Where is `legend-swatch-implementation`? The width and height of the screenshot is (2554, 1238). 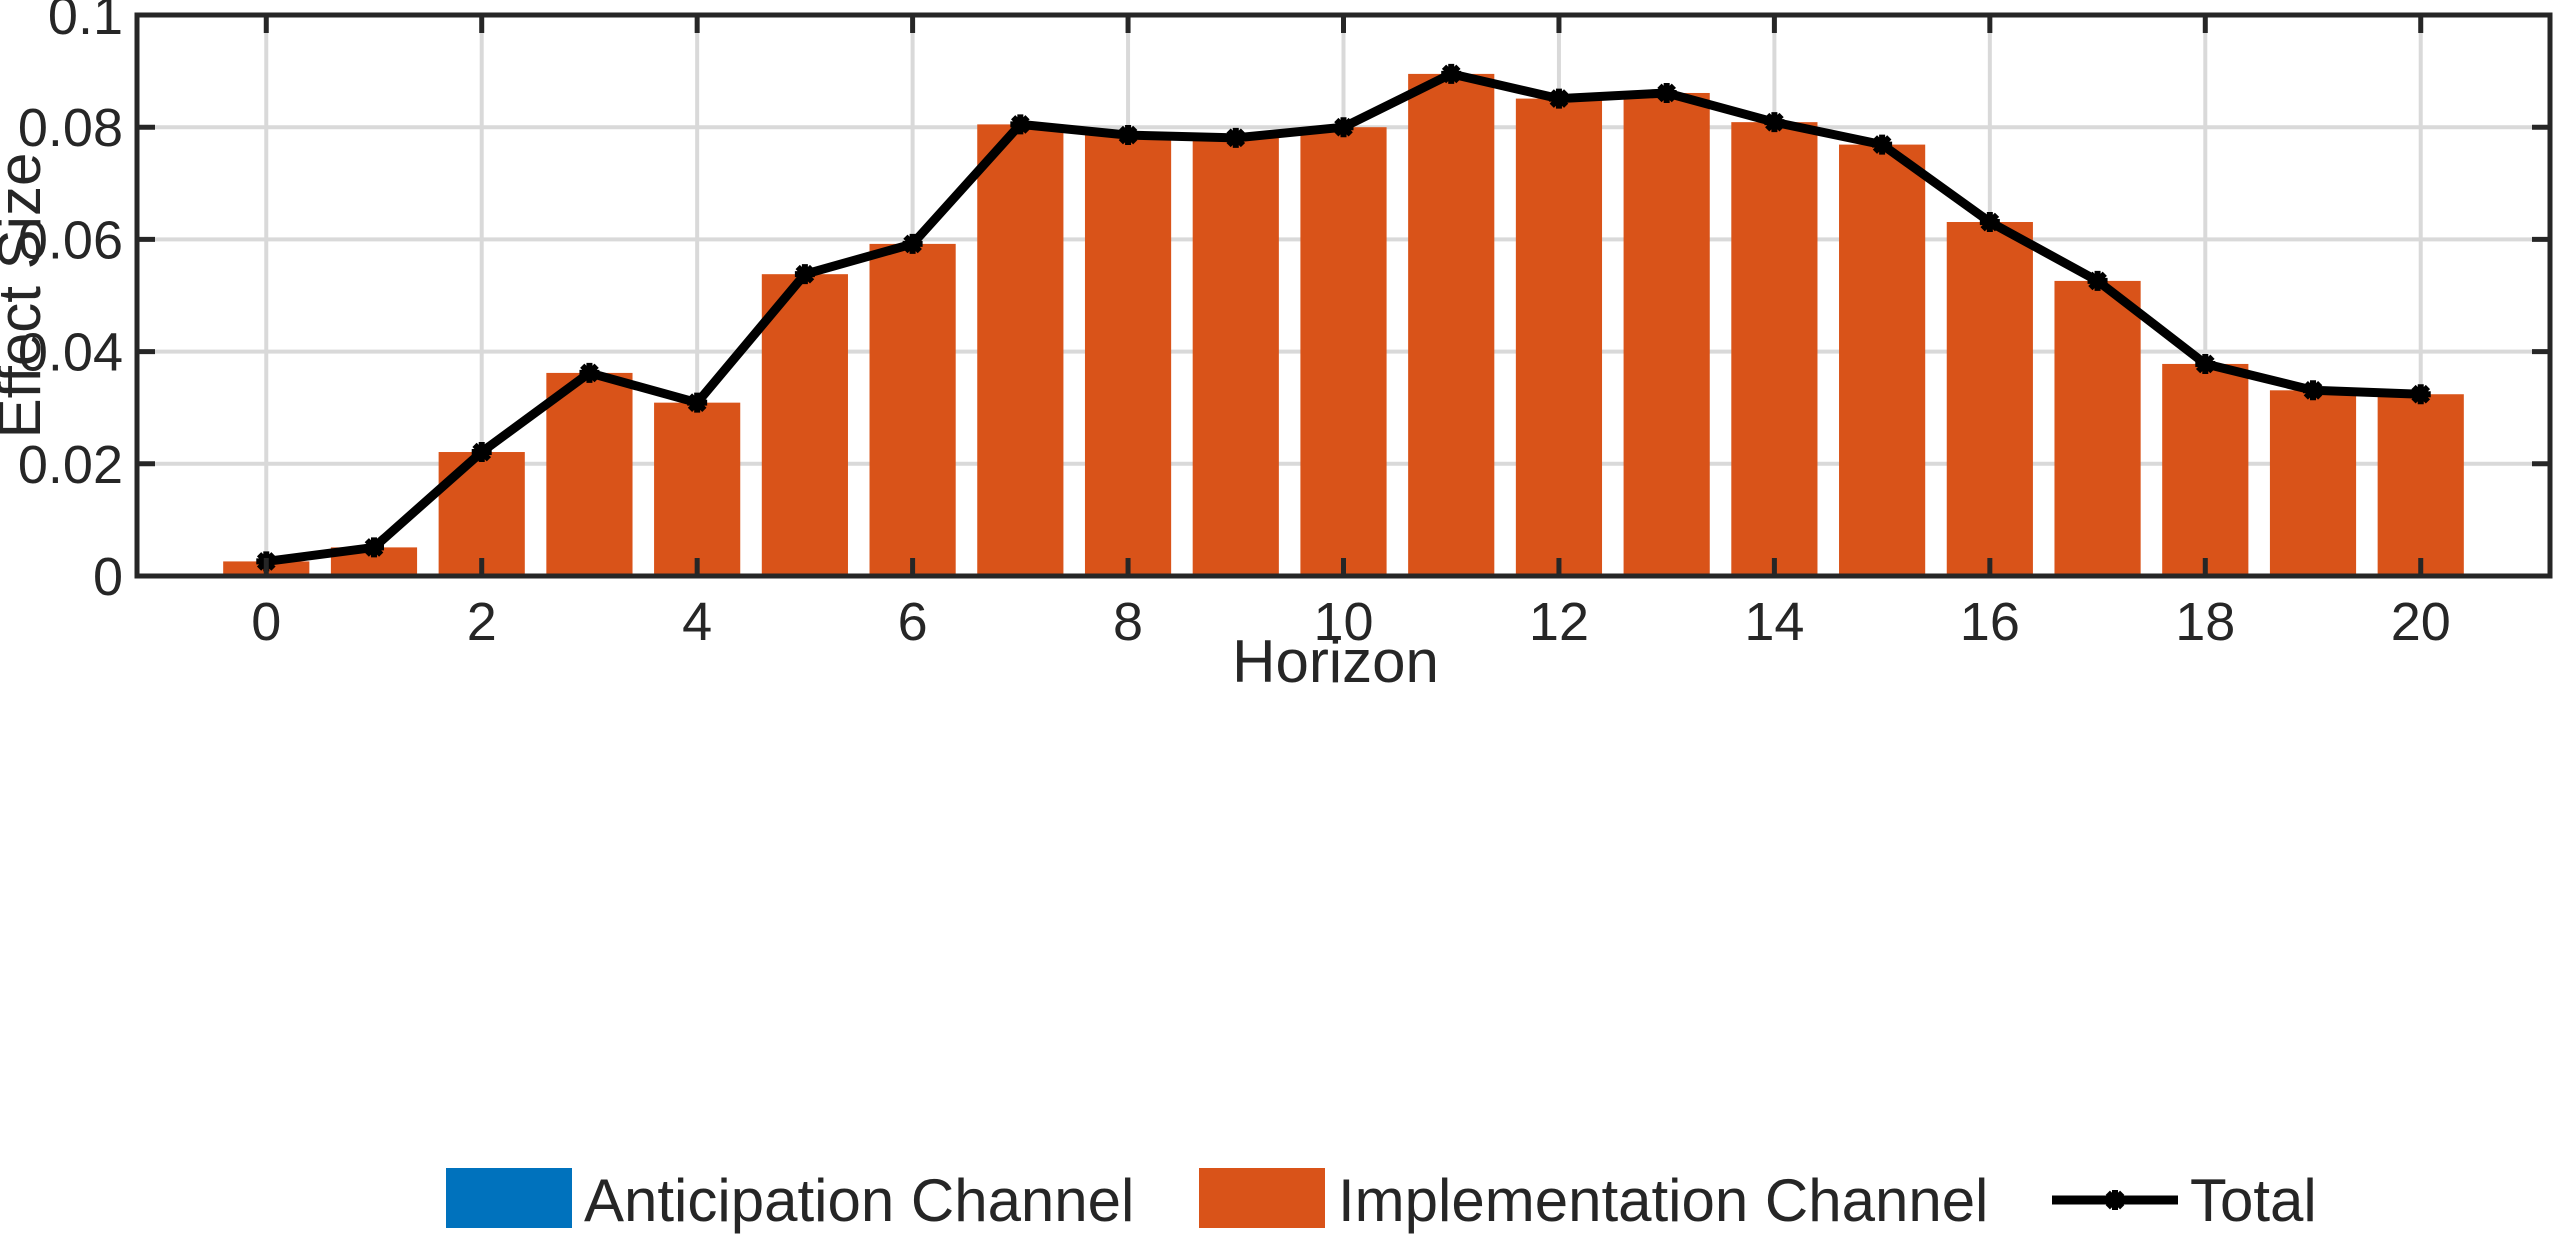
legend-swatch-implementation is located at coordinates (1262, 1198).